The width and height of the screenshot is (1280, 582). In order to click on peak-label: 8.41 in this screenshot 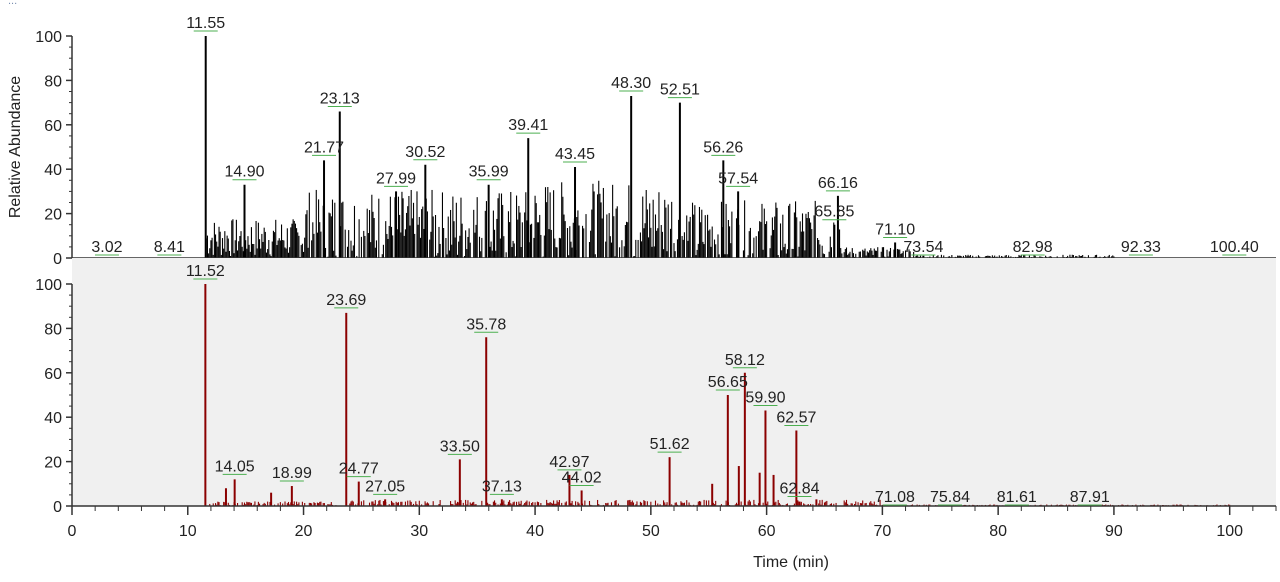, I will do `click(169, 247)`.